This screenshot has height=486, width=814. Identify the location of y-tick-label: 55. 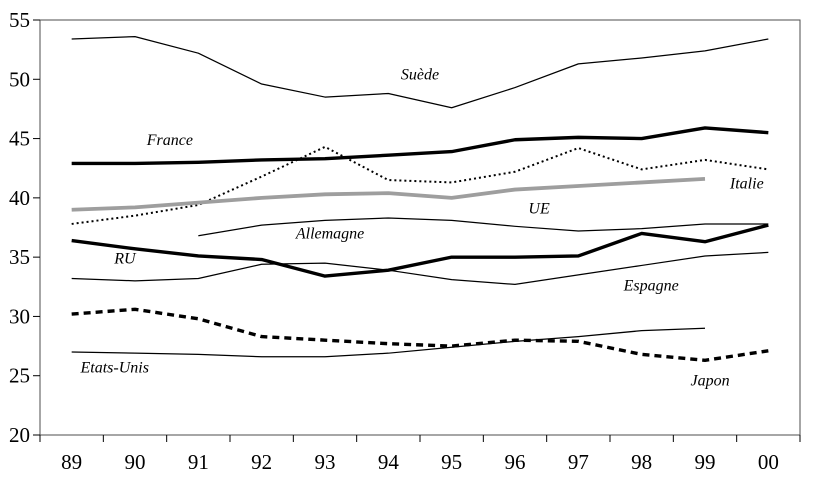
(19, 20).